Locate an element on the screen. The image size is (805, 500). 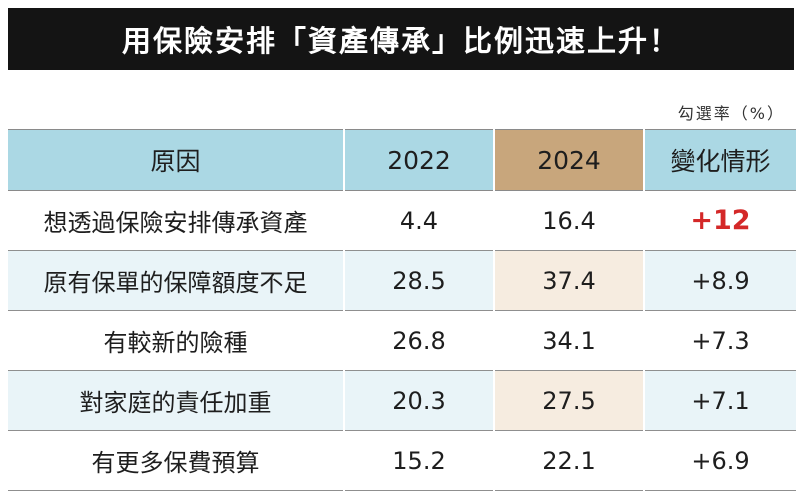
cell-reason: 有更多保費預算 is located at coordinates (176, 460).